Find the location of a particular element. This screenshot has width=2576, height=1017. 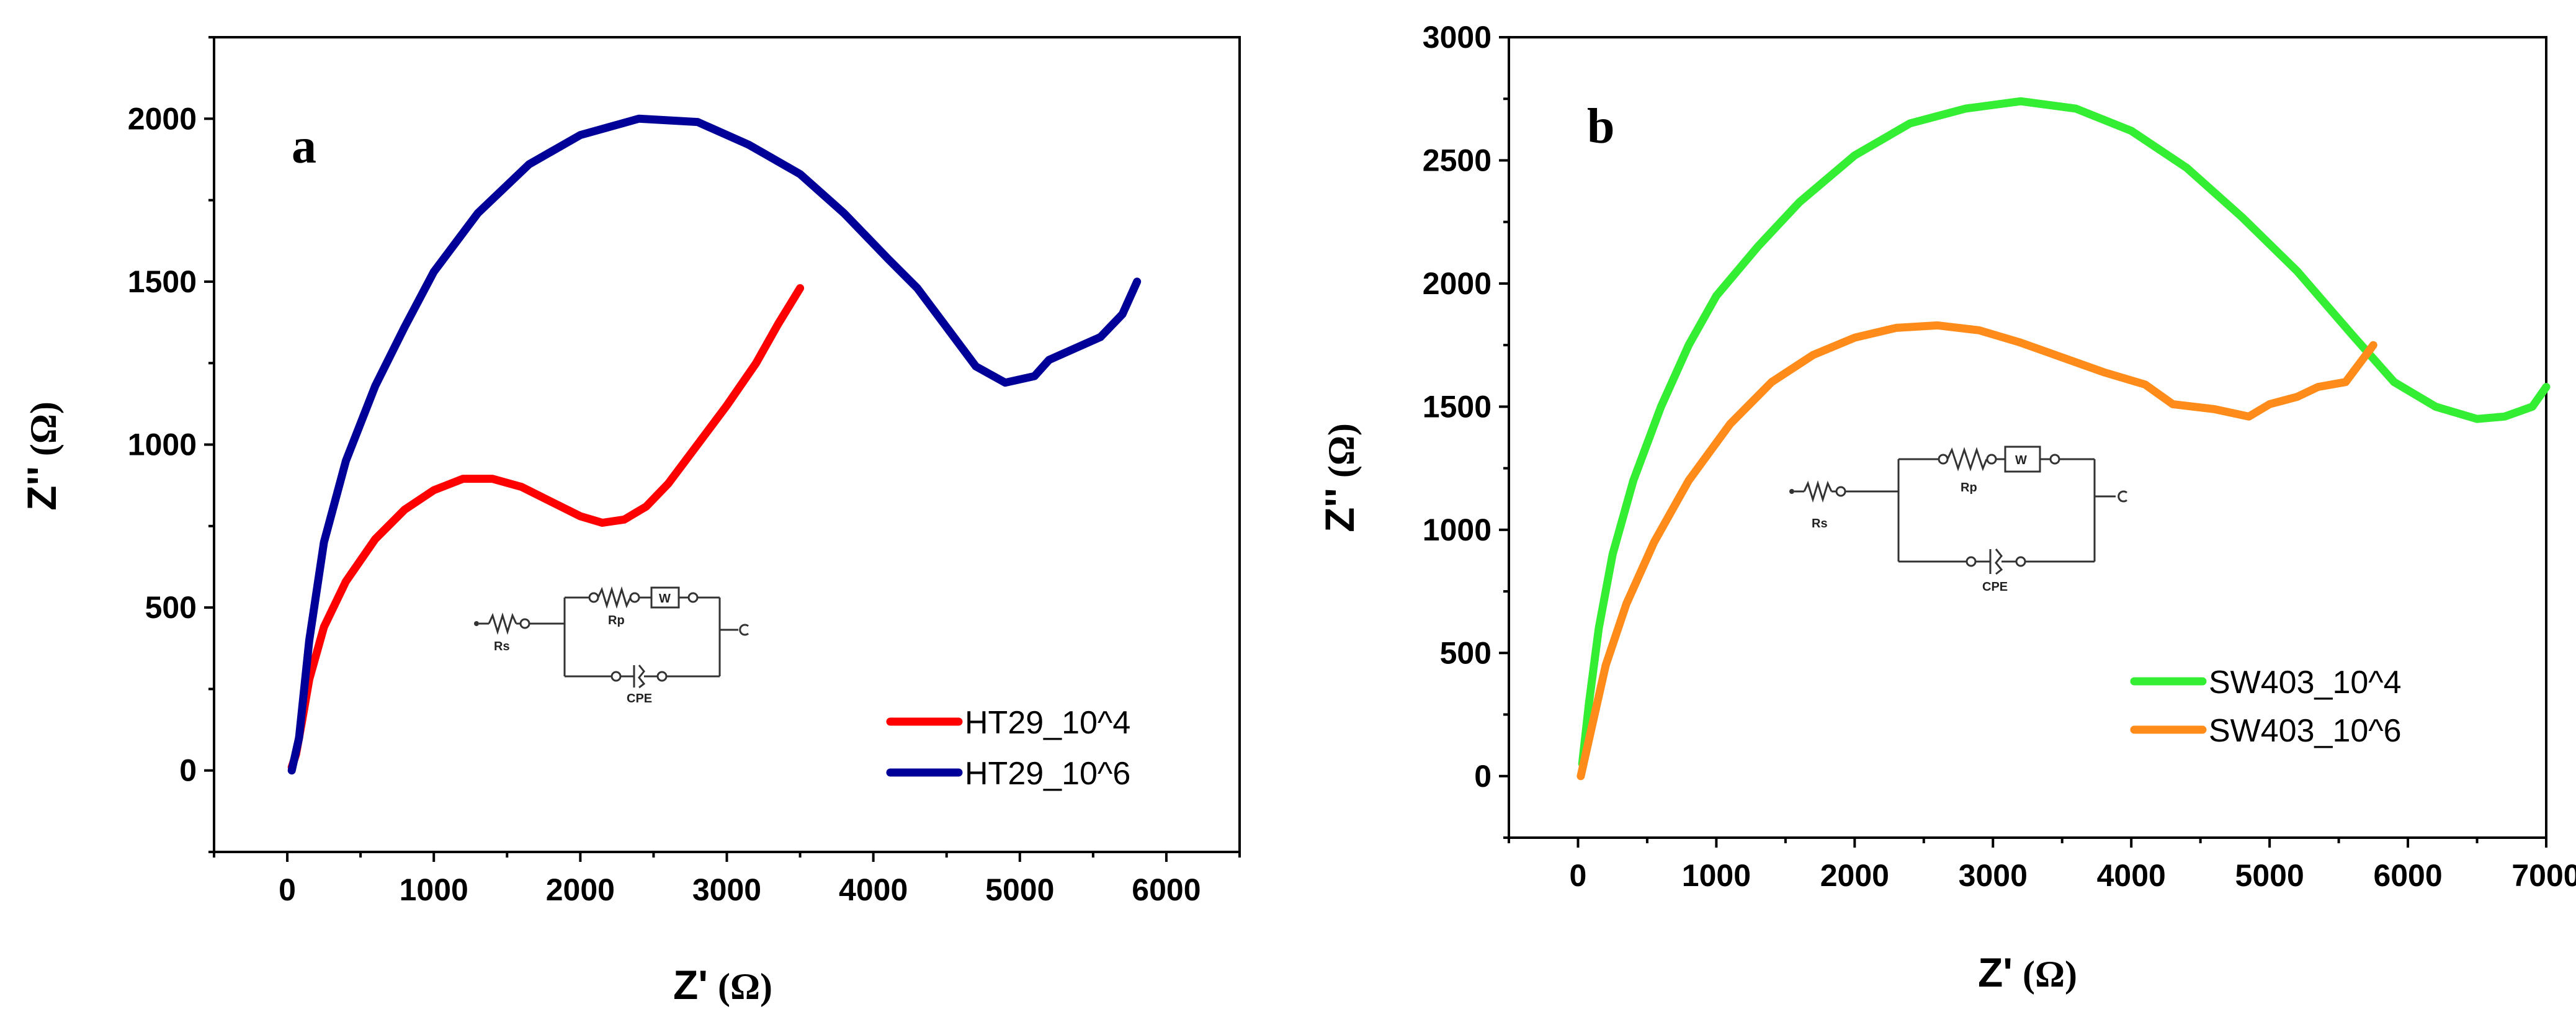

panel-a-xlabel-text: Z' is located at coordinates (690, 985).